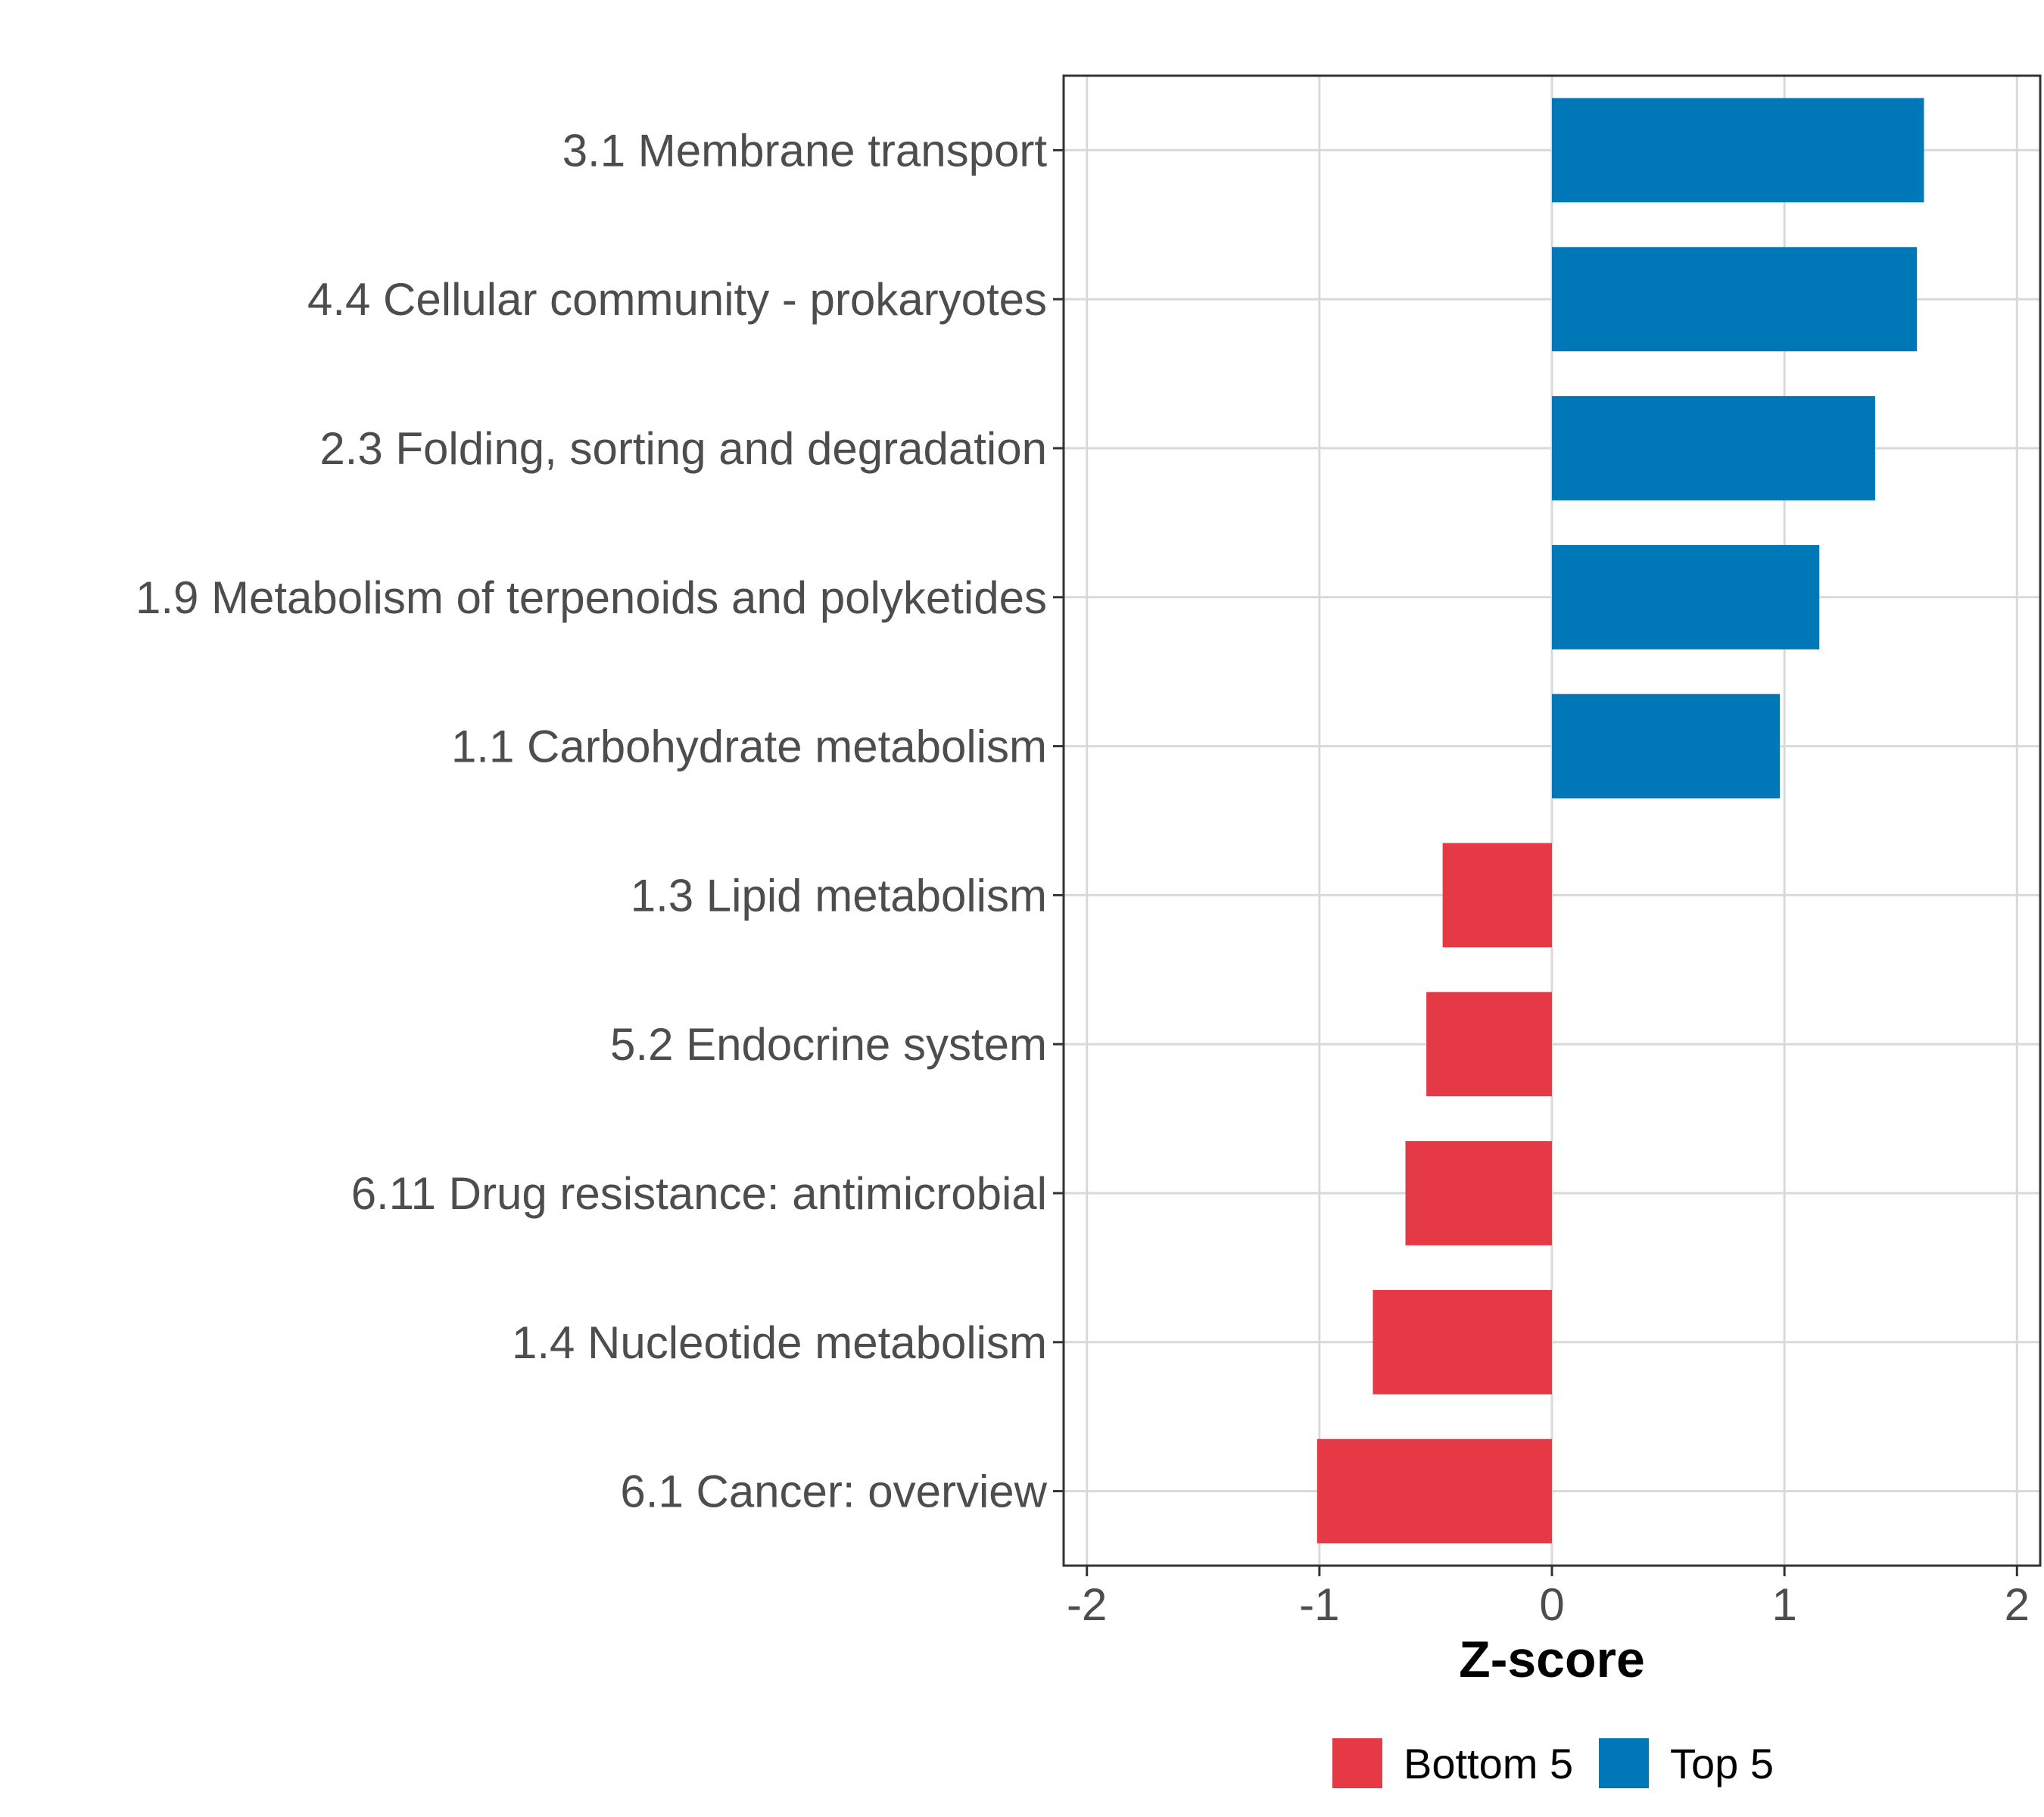 This screenshot has width=2044, height=1817. I want to click on legend: Bottom 5 Top 5, so click(1553, 1763).